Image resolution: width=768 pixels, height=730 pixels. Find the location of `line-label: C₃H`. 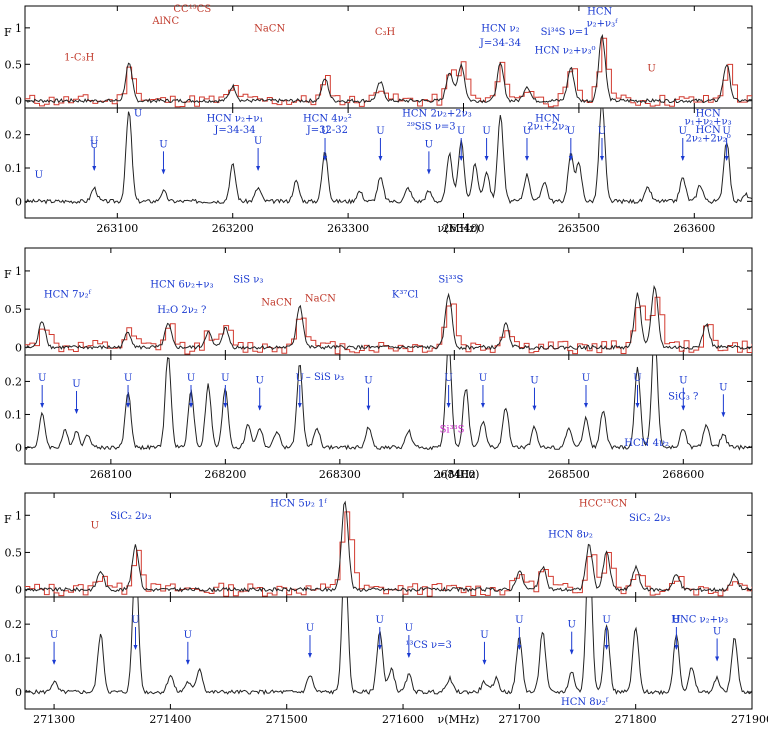

line-label: C₃H is located at coordinates (385, 32).